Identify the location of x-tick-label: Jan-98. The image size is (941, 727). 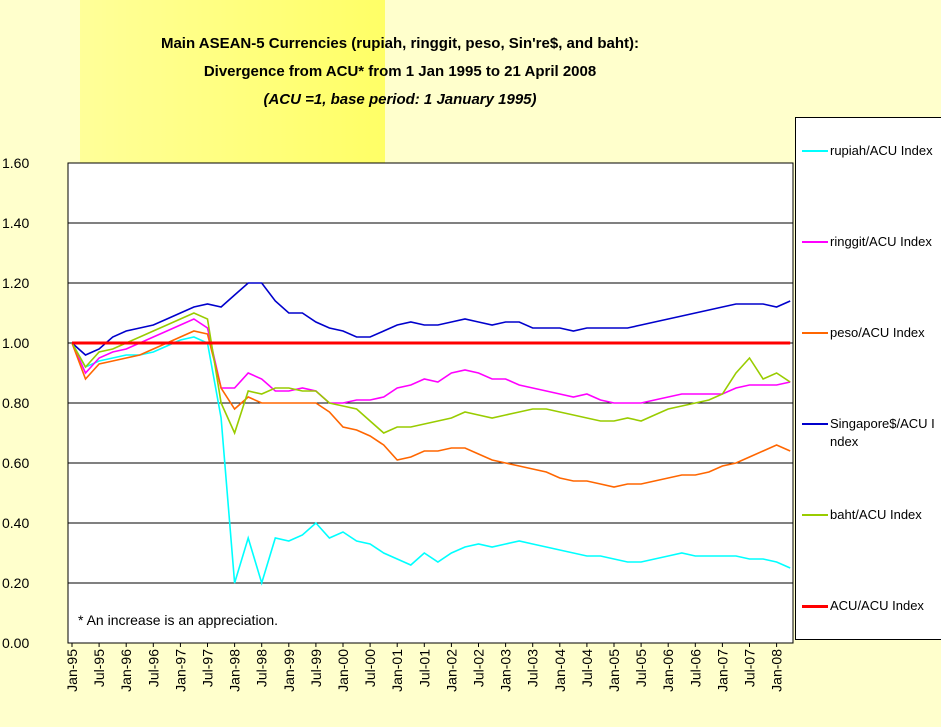
(235, 670).